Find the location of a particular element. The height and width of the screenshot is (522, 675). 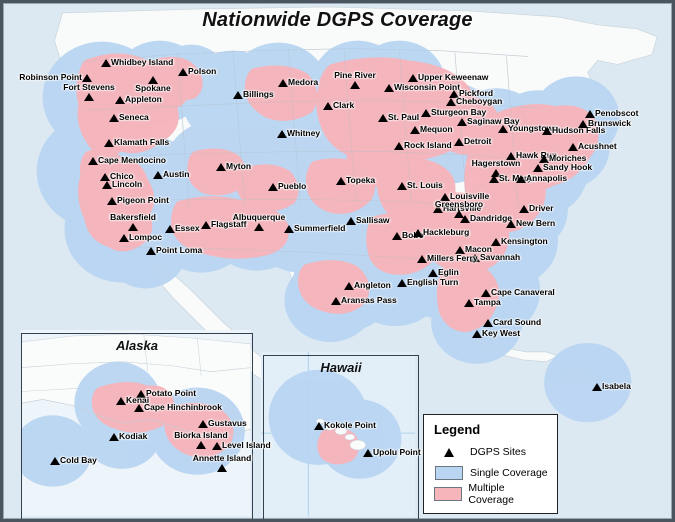

legend-item-multiple-coverage: Multiple Coverage is located at coordinates (490, 494).